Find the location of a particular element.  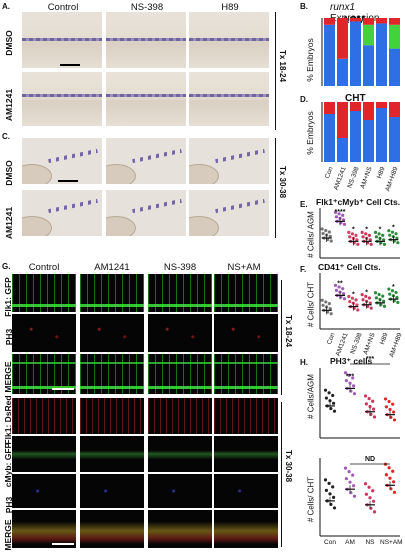

timepoint-a: Tx 18-24 is located at coordinates (282, 66).